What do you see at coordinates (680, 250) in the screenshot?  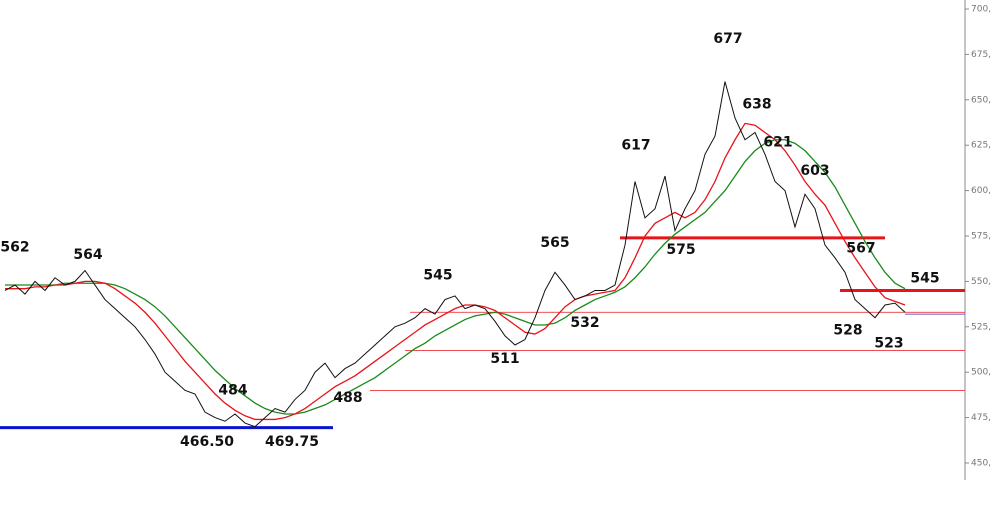 I see `price-annotation: 575` at bounding box center [680, 250].